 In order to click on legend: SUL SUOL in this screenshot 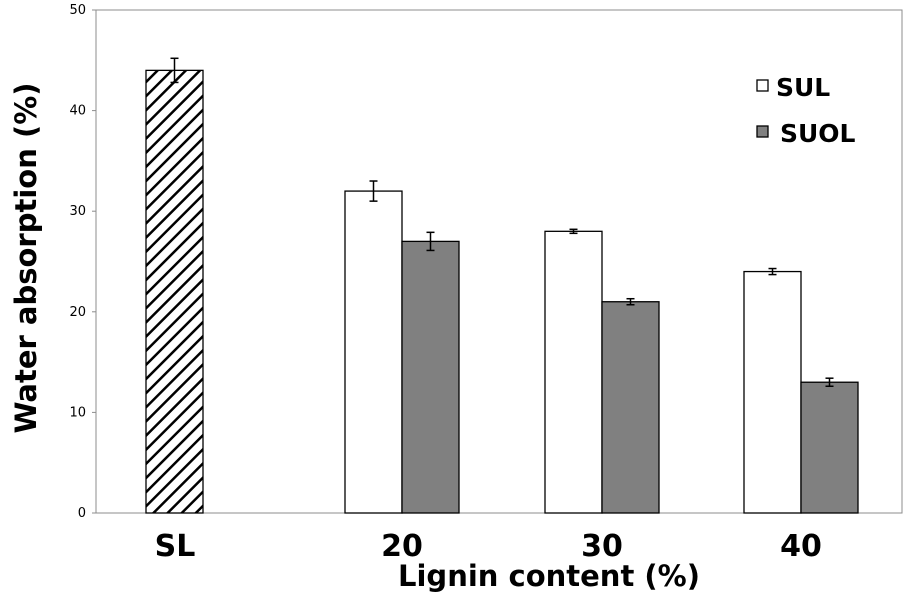, I will do `click(806, 110)`.